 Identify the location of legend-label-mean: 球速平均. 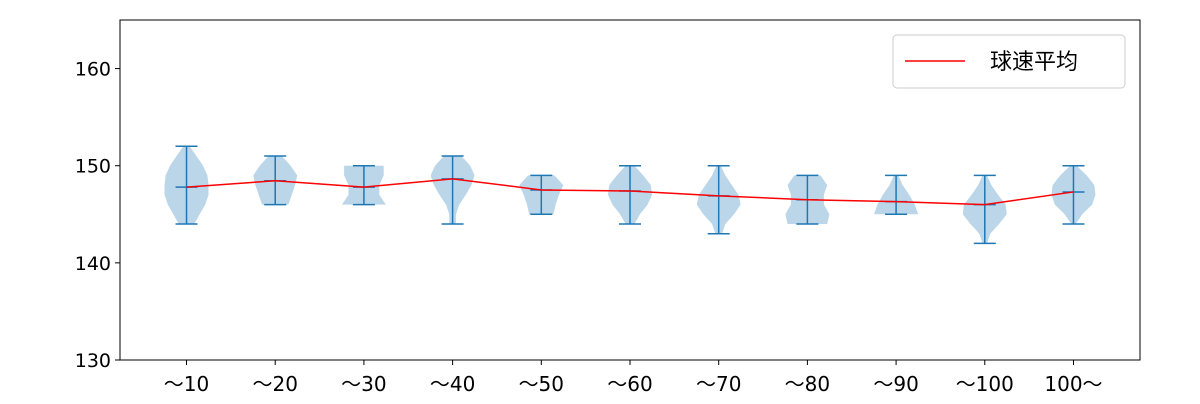
(1034, 62).